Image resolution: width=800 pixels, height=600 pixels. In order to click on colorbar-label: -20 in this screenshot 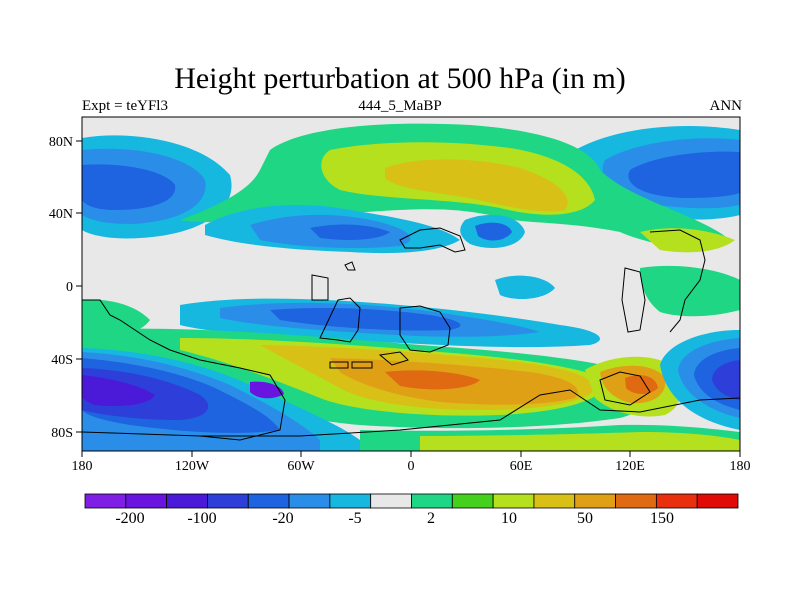, I will do `click(282, 518)`.